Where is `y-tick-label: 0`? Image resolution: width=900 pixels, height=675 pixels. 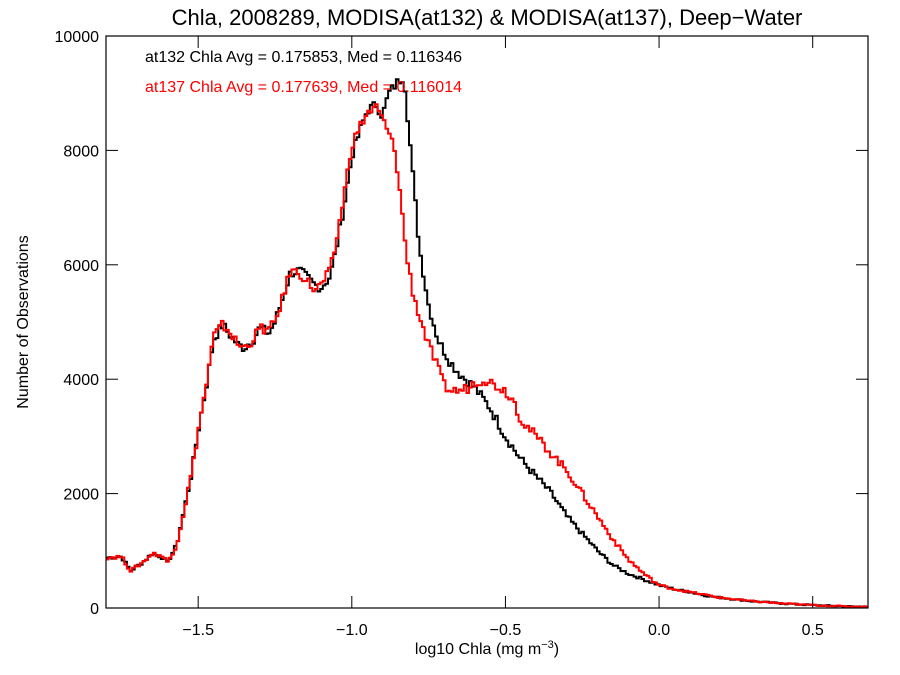 y-tick-label: 0 is located at coordinates (94, 609).